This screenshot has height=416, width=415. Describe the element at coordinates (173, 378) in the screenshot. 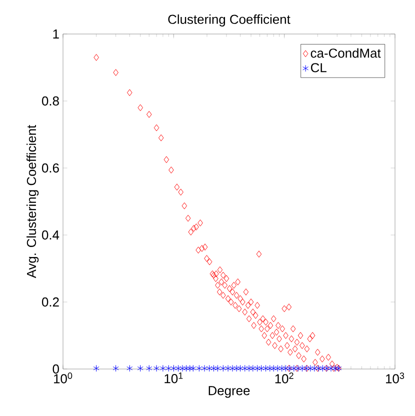

I see `x-tick-label: 10$^{1}$` at that location.